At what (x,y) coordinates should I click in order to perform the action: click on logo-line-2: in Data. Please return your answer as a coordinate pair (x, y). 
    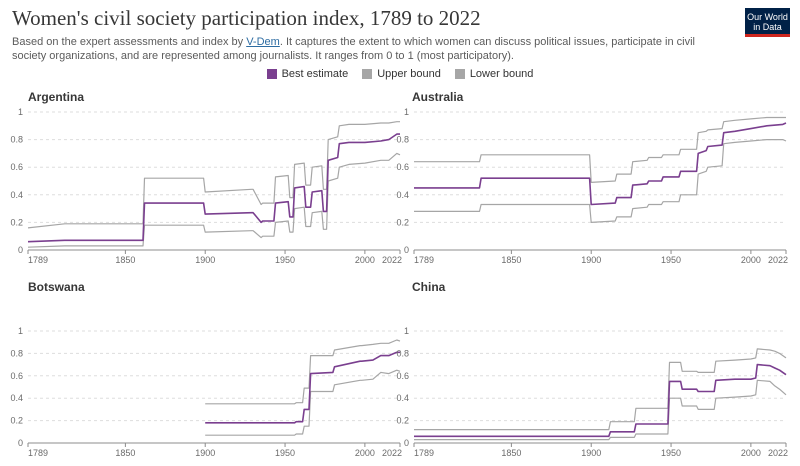
    Looking at the image, I should click on (767, 27).